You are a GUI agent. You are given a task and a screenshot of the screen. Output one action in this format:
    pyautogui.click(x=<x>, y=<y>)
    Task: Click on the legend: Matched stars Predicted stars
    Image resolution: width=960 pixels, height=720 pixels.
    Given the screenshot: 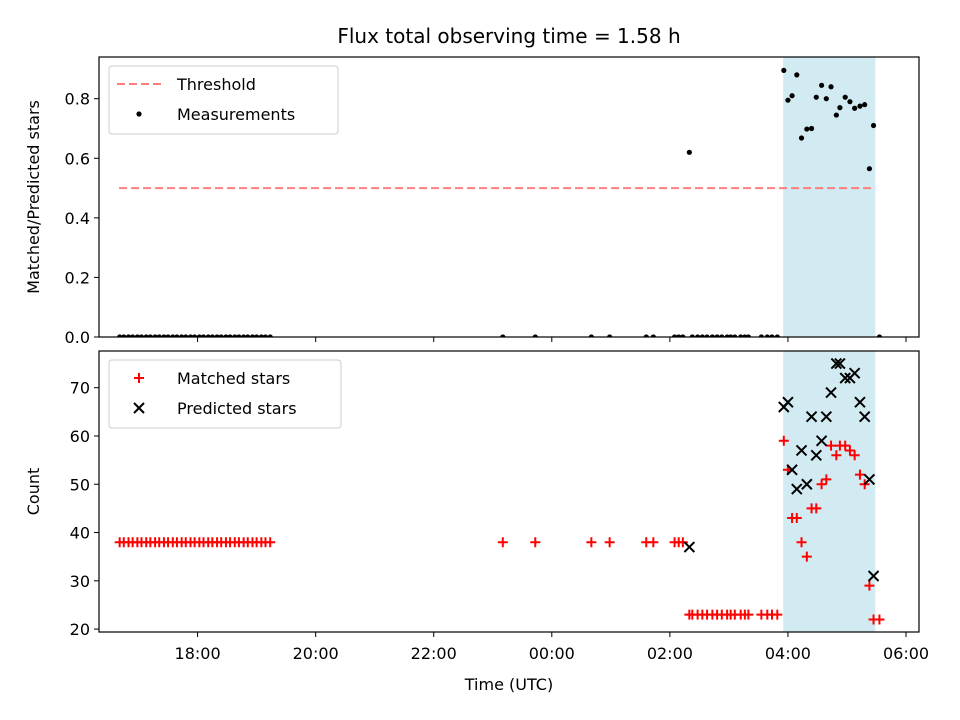 What is the action you would take?
    pyautogui.click(x=225, y=394)
    